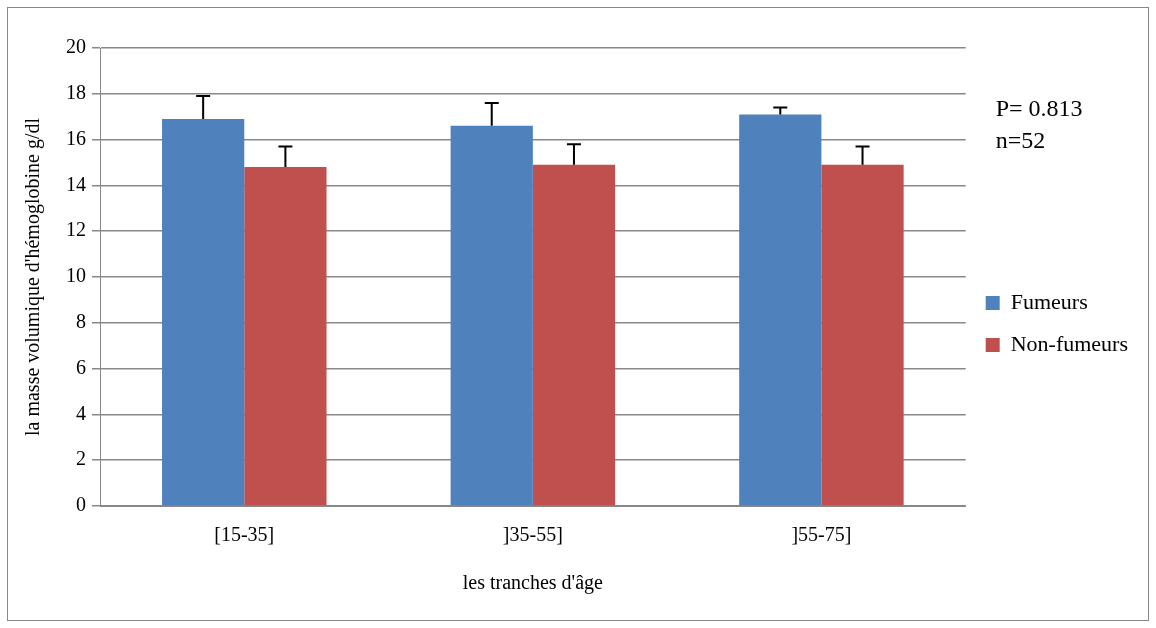 Image resolution: width=1156 pixels, height=628 pixels. Describe the element at coordinates (76, 92) in the screenshot. I see `y-tick-label: 18` at that location.